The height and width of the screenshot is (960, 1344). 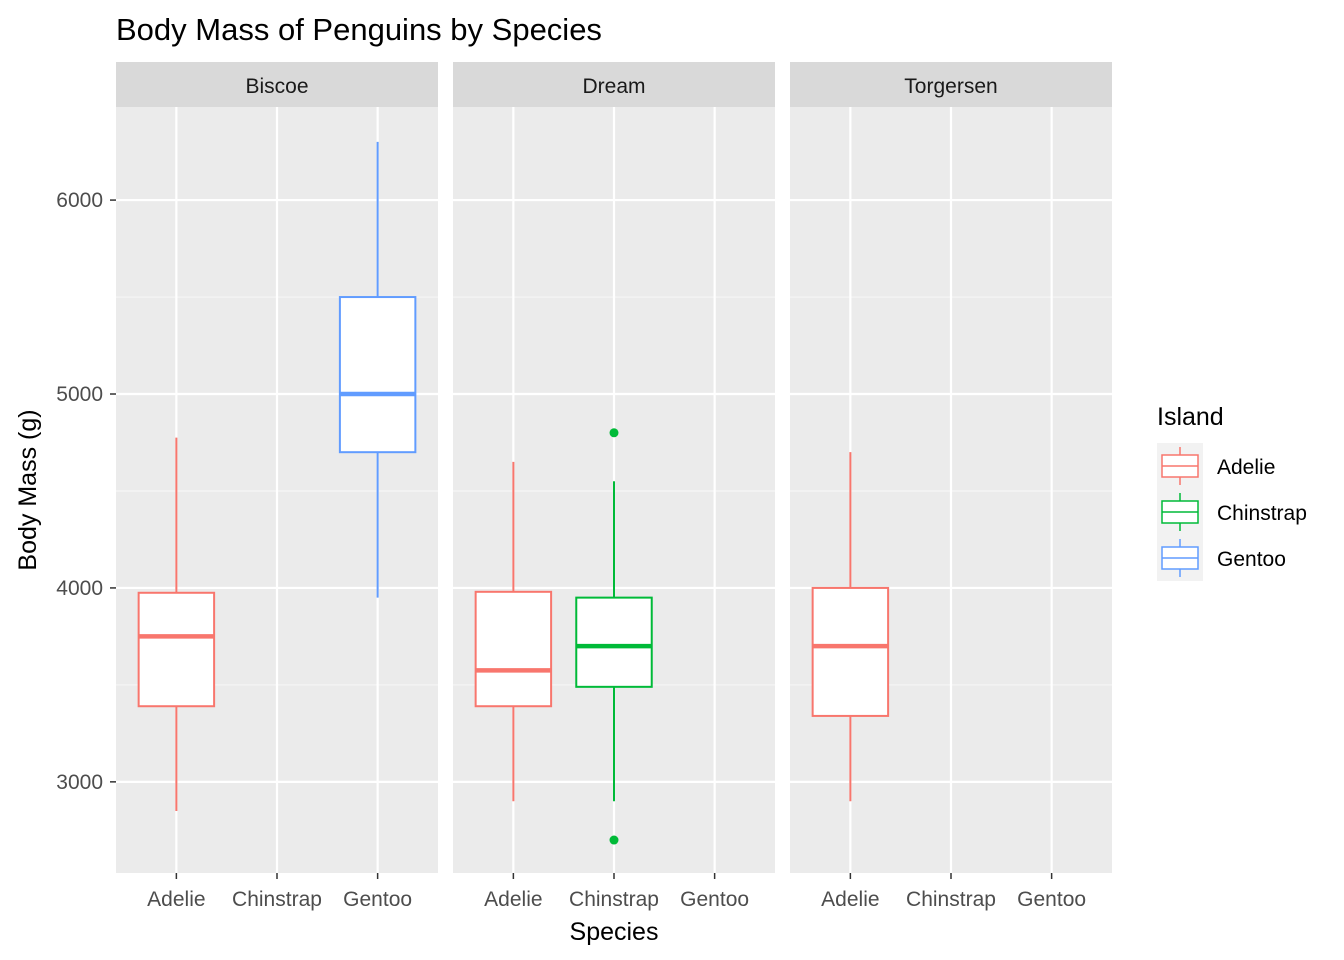 I want to click on x-axis-title: Species, so click(x=614, y=932).